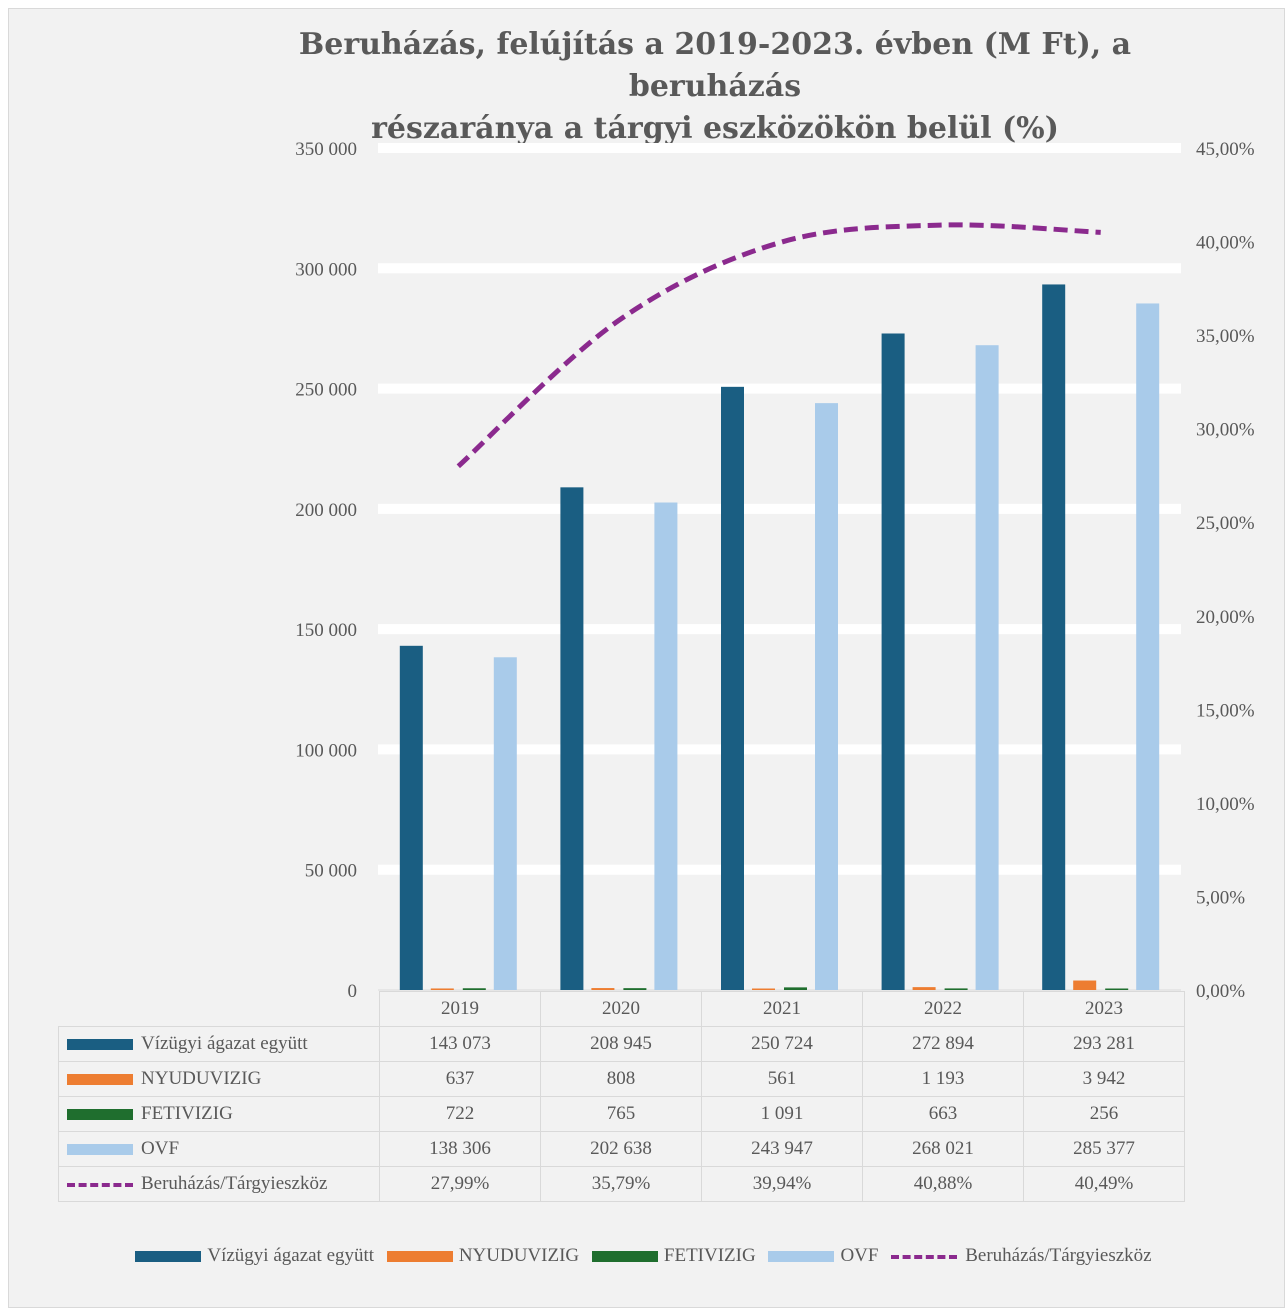  I want to click on table-cell: 561, so click(782, 1079).